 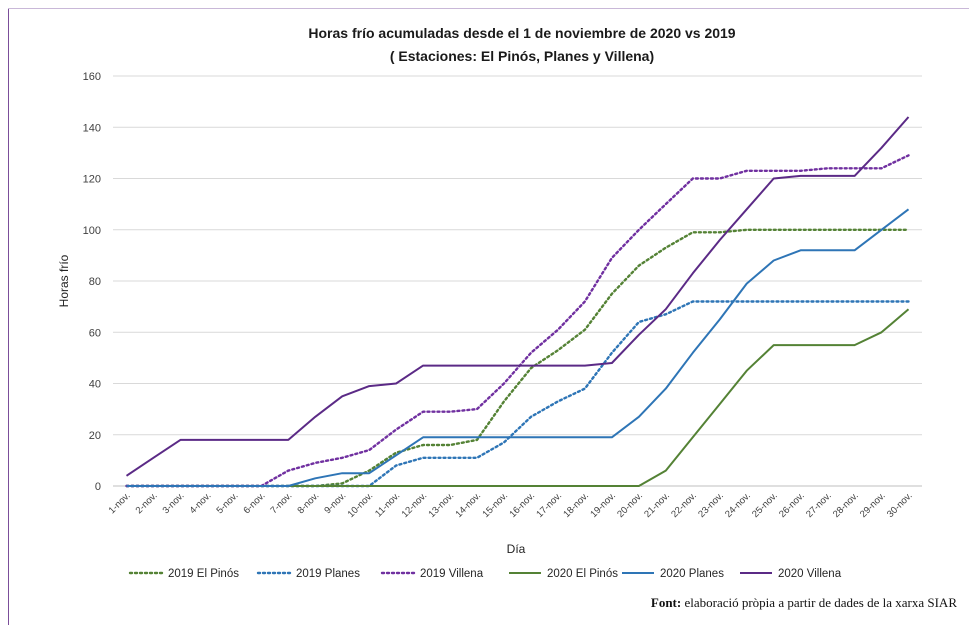 What do you see at coordinates (819, 505) in the screenshot?
I see `x-tick-label: 27-nov.` at bounding box center [819, 505].